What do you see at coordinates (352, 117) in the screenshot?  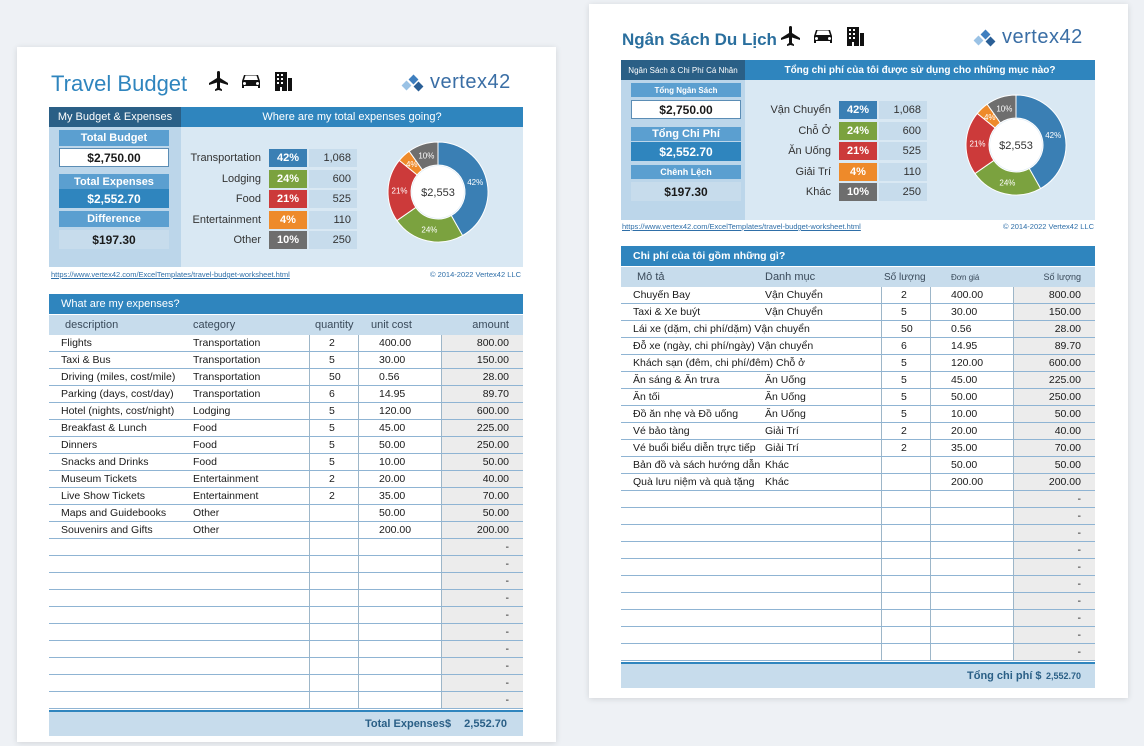 I see `chart-panel-header: Where are my total expenses going?` at bounding box center [352, 117].